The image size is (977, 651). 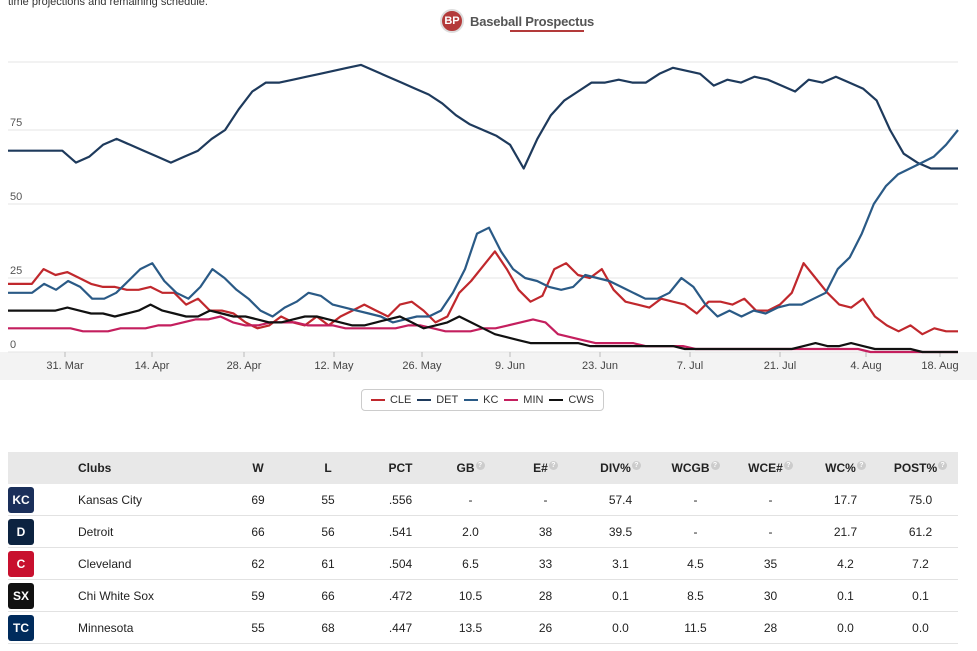 I want to click on team-name: Cleveland, so click(x=153, y=563).